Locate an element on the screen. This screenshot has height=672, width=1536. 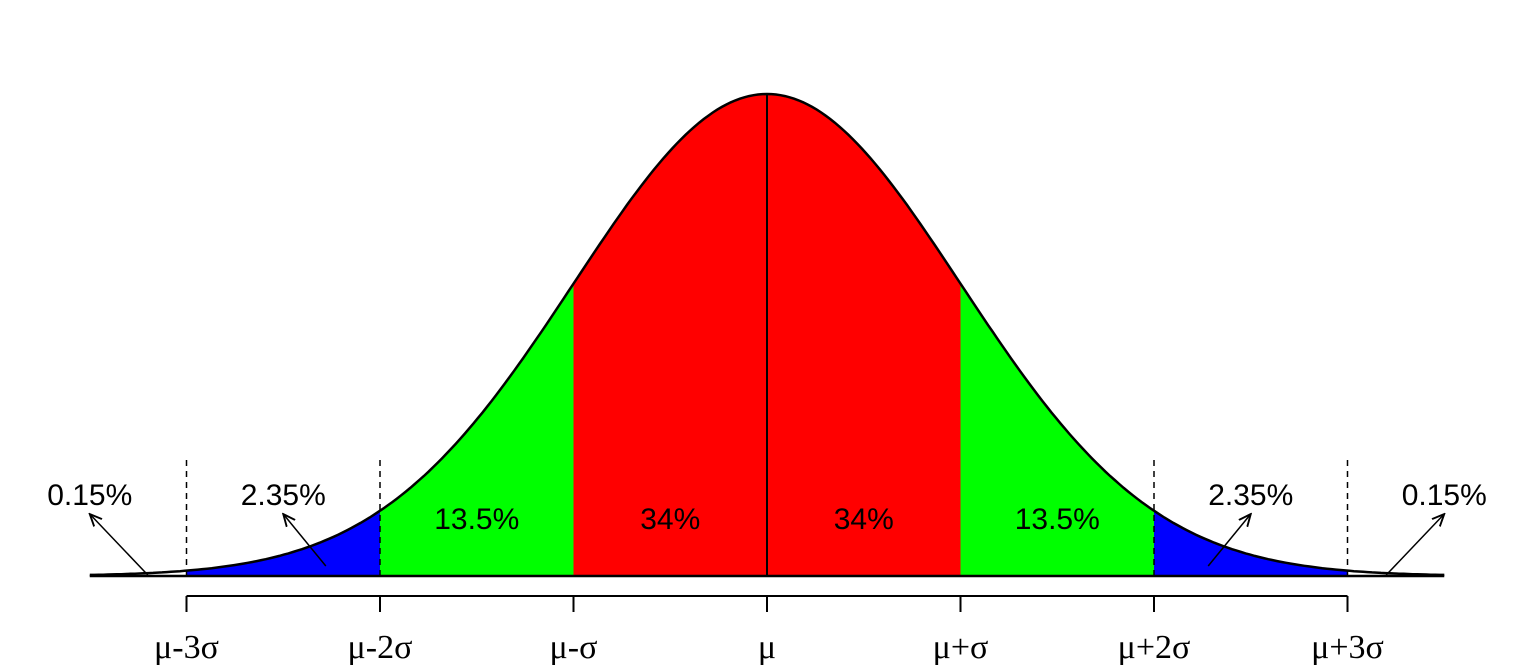
tick-label-4: μ+σ is located at coordinates (961, 647).